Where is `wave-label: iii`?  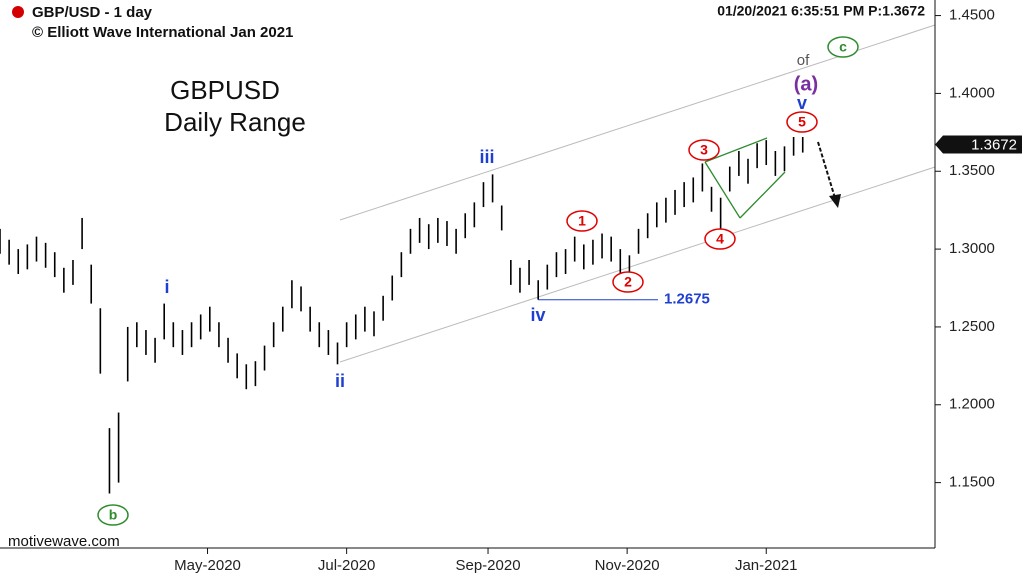
wave-label: iii is located at coordinates (486, 157).